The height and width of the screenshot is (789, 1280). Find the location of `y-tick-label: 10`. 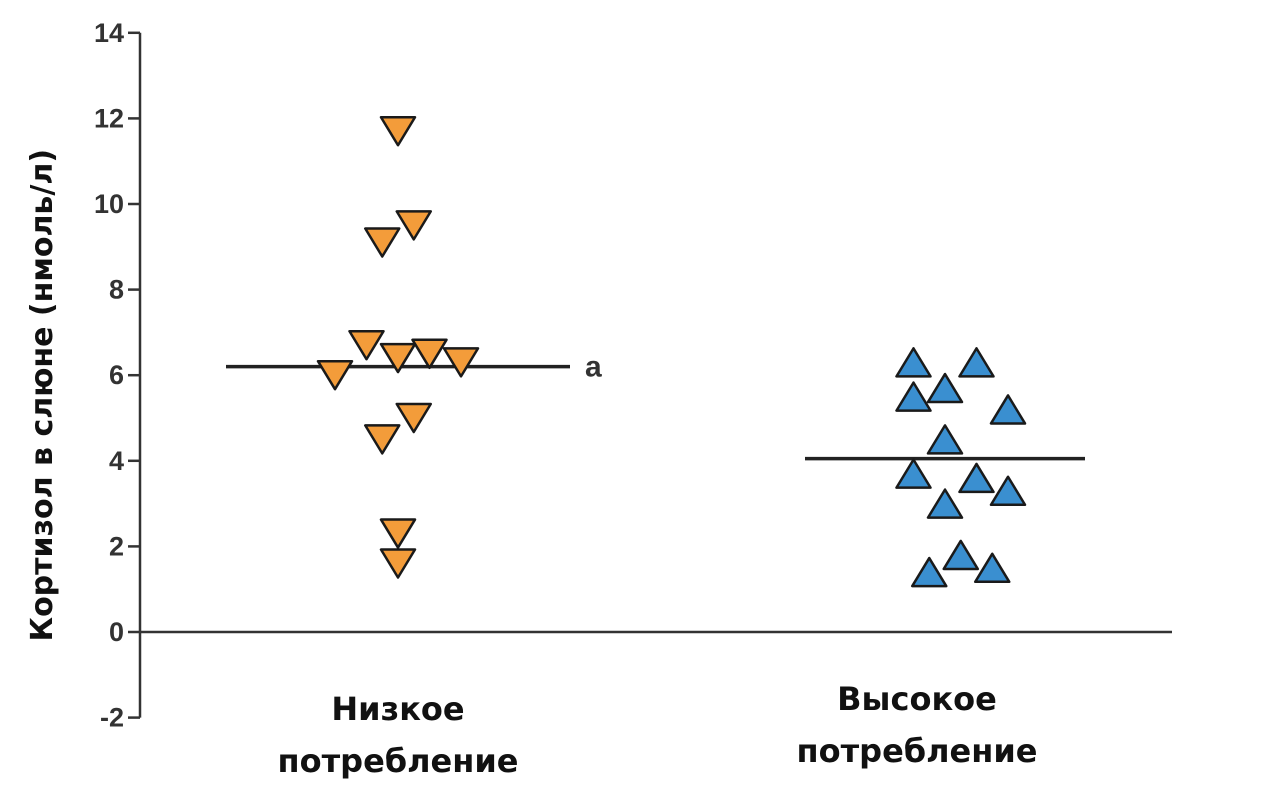

y-tick-label: 10 is located at coordinates (109, 204).